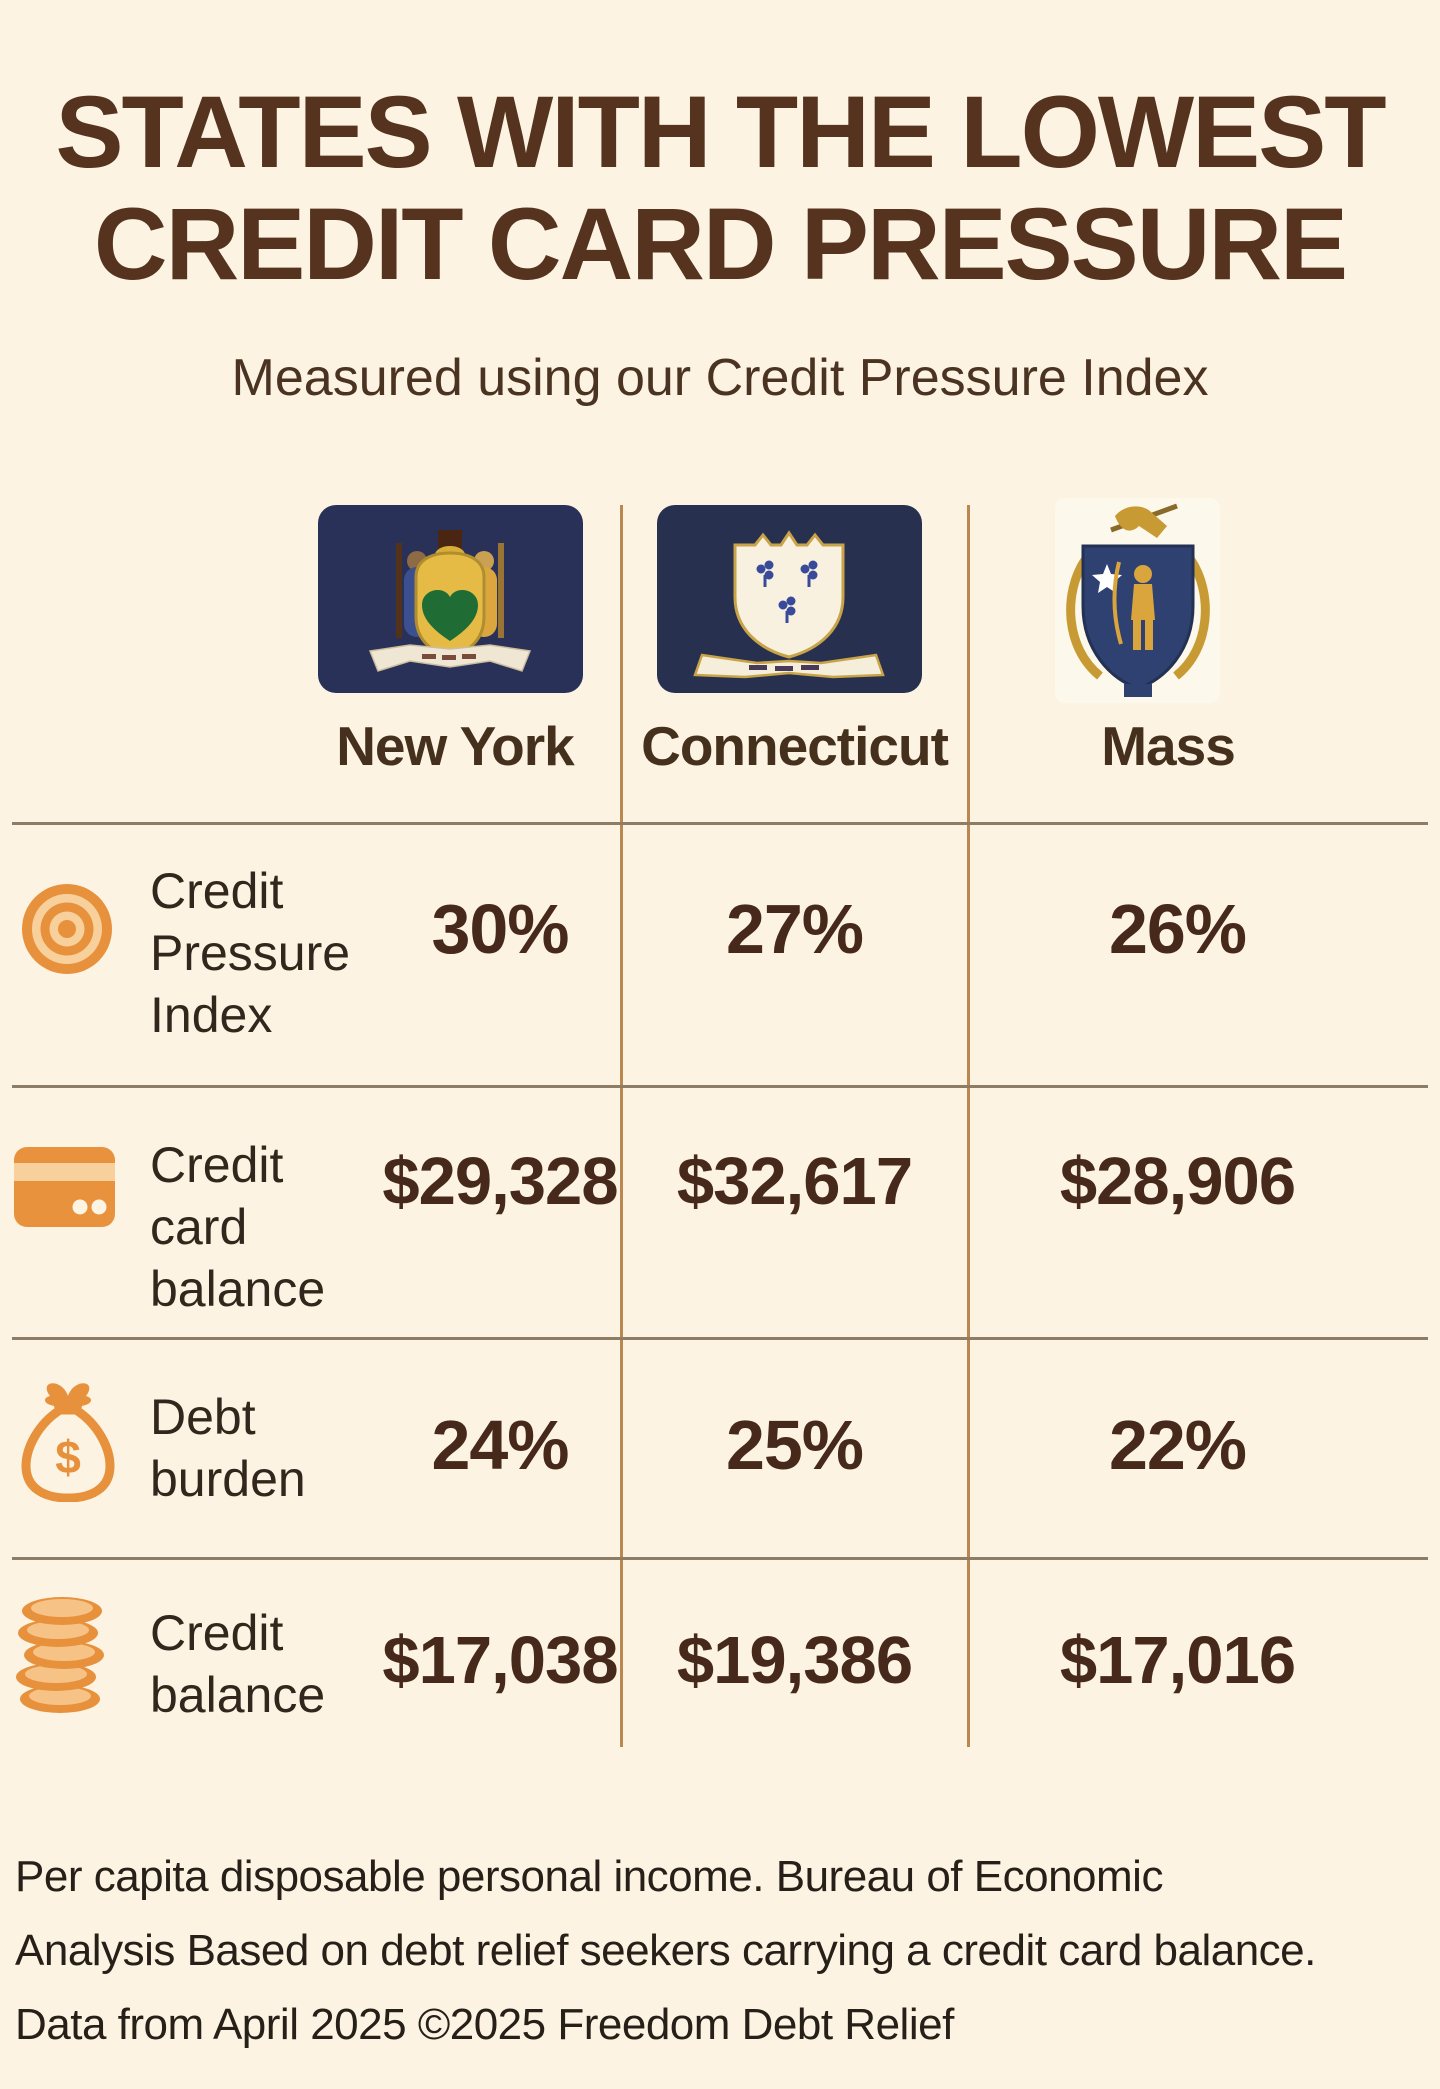 The image size is (1440, 2089). I want to click on value-credit-pressure-index-new-york: 30%, so click(500, 929).